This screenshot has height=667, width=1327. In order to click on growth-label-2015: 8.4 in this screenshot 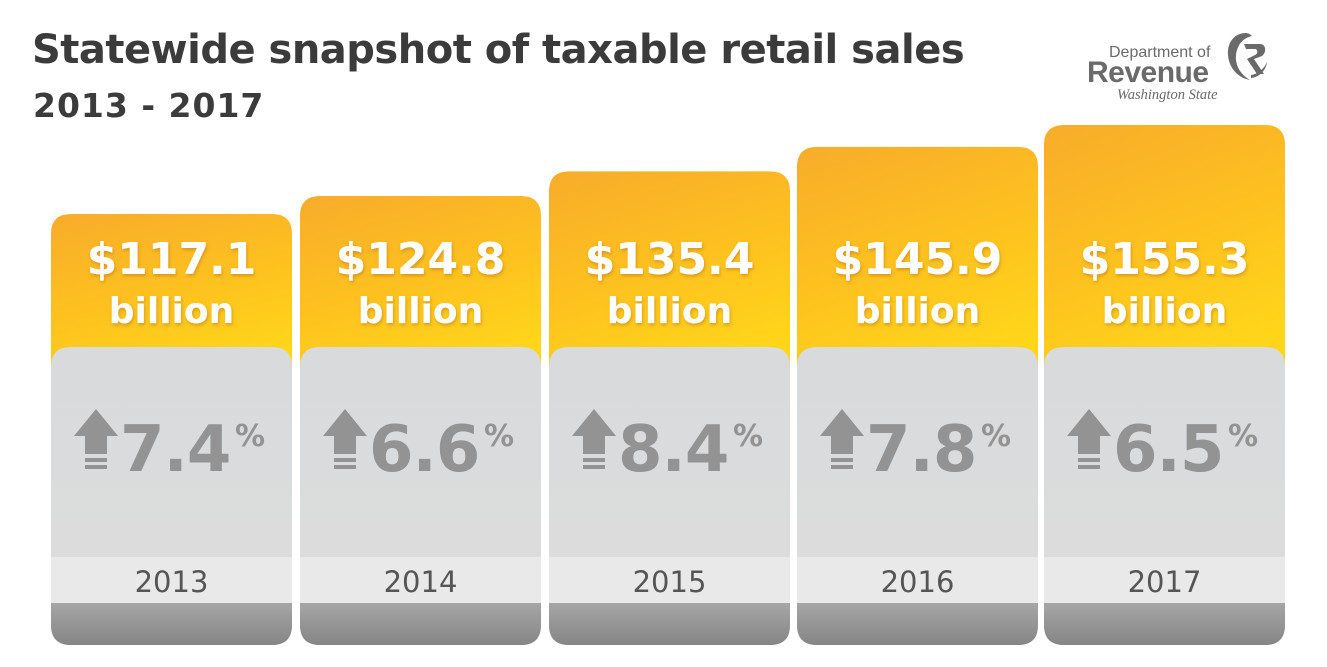, I will do `click(673, 450)`.